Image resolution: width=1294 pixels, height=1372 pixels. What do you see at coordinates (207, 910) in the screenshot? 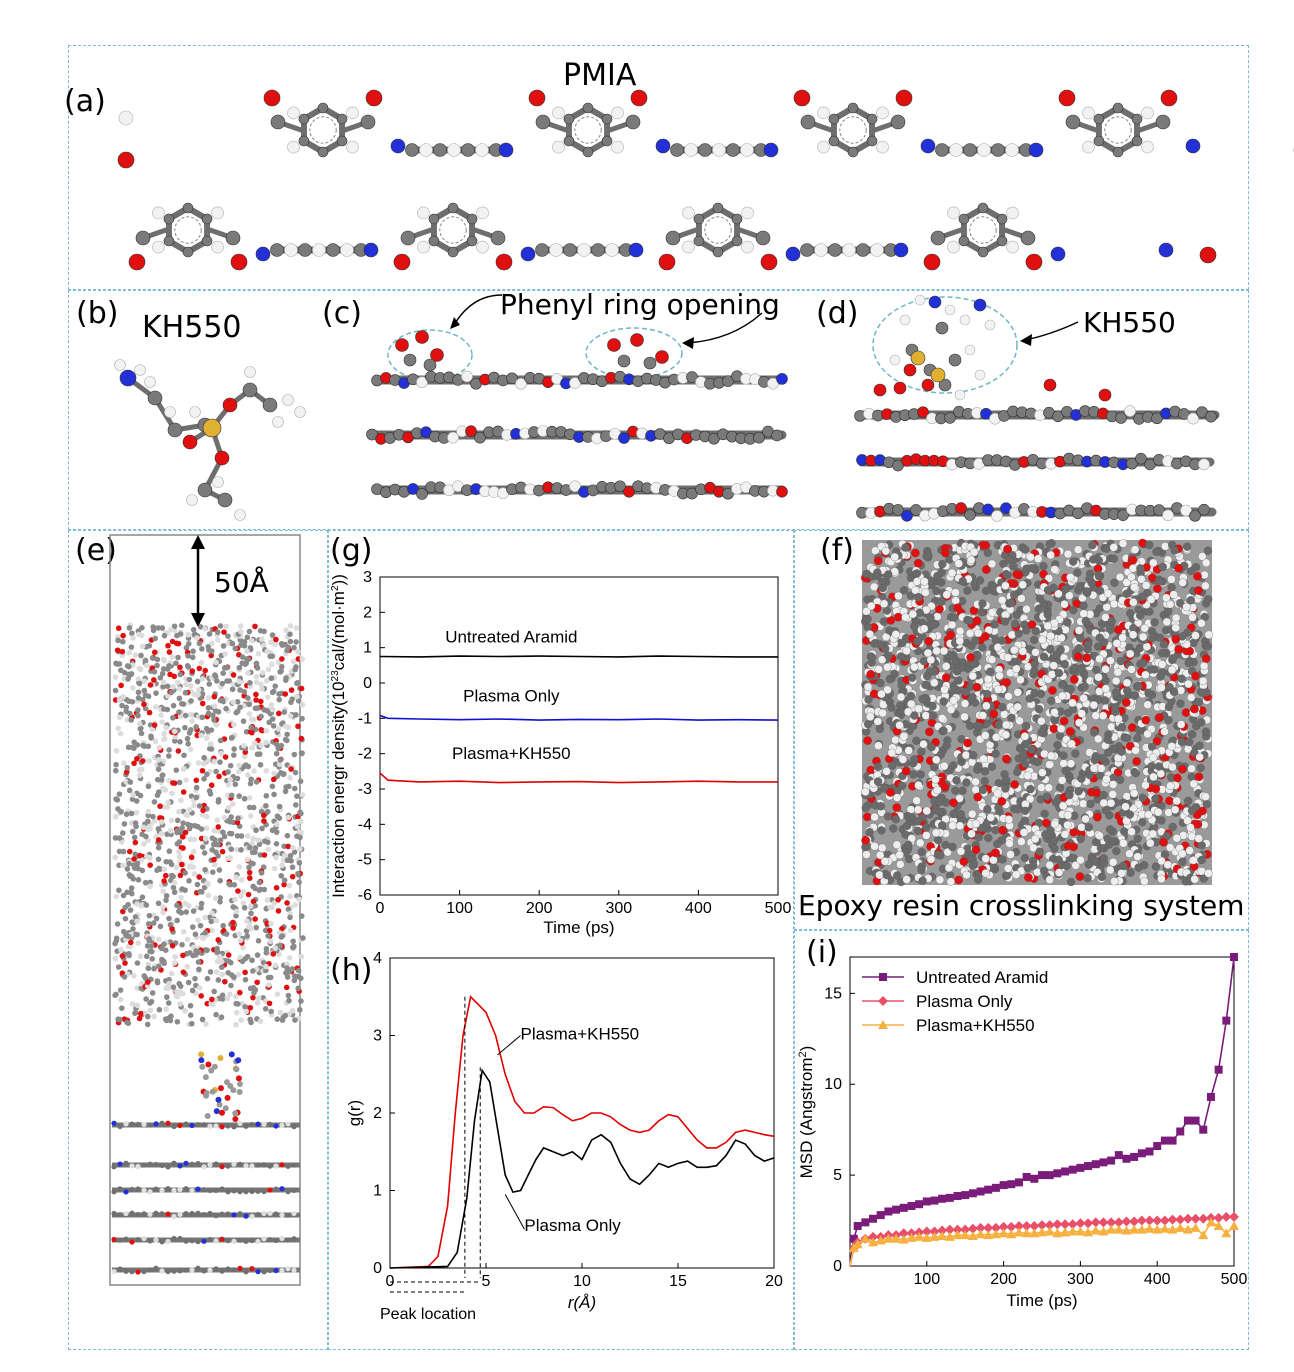
I see `interface-model-illustration` at bounding box center [207, 910].